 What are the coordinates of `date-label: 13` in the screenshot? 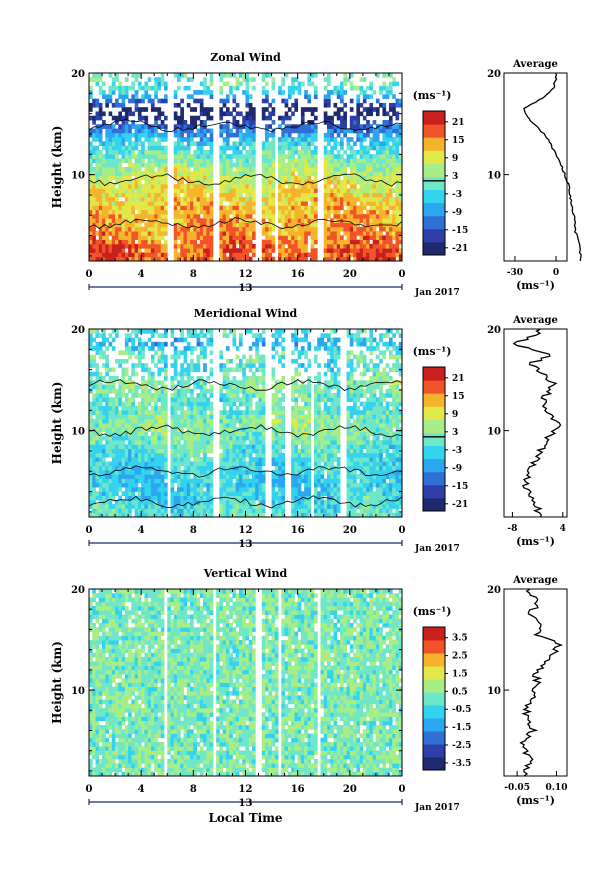 It's located at (246, 288).